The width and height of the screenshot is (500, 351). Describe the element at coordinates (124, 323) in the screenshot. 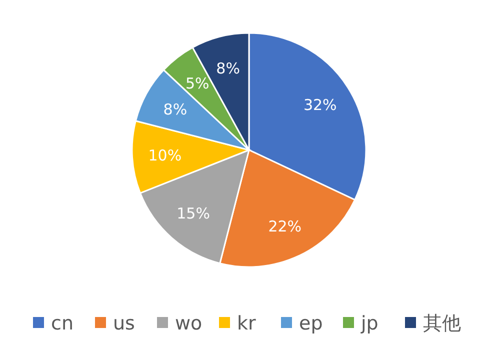

I see `legend-label: us` at that location.